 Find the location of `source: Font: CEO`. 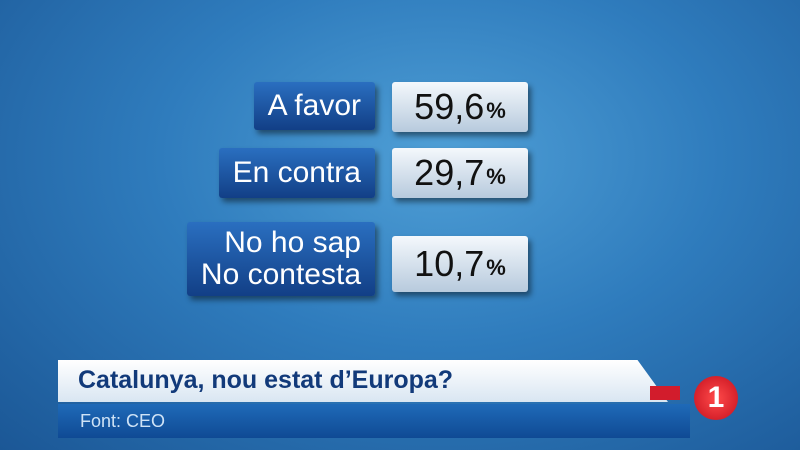

source: Font: CEO is located at coordinates (123, 421).